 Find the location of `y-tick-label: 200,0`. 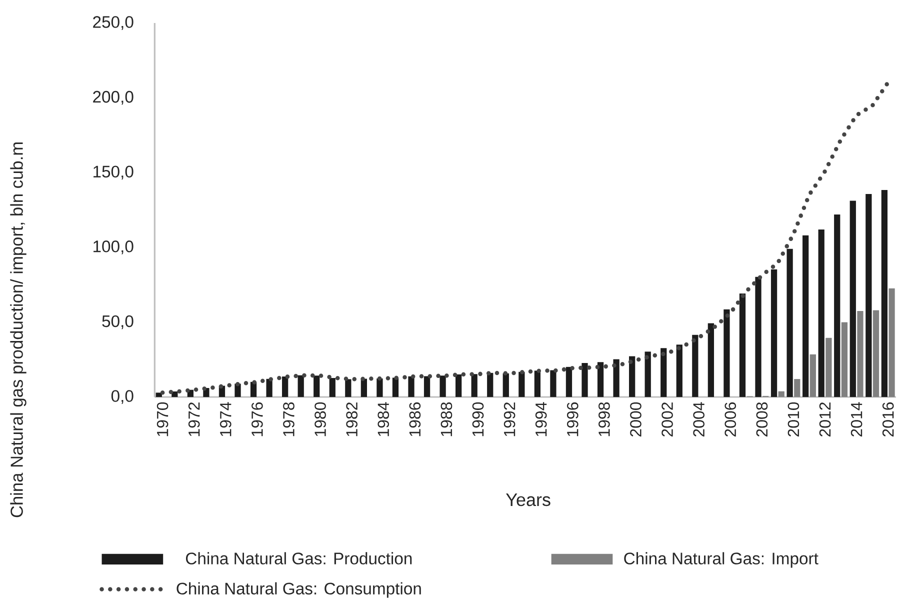

y-tick-label: 200,0 is located at coordinates (113, 97).